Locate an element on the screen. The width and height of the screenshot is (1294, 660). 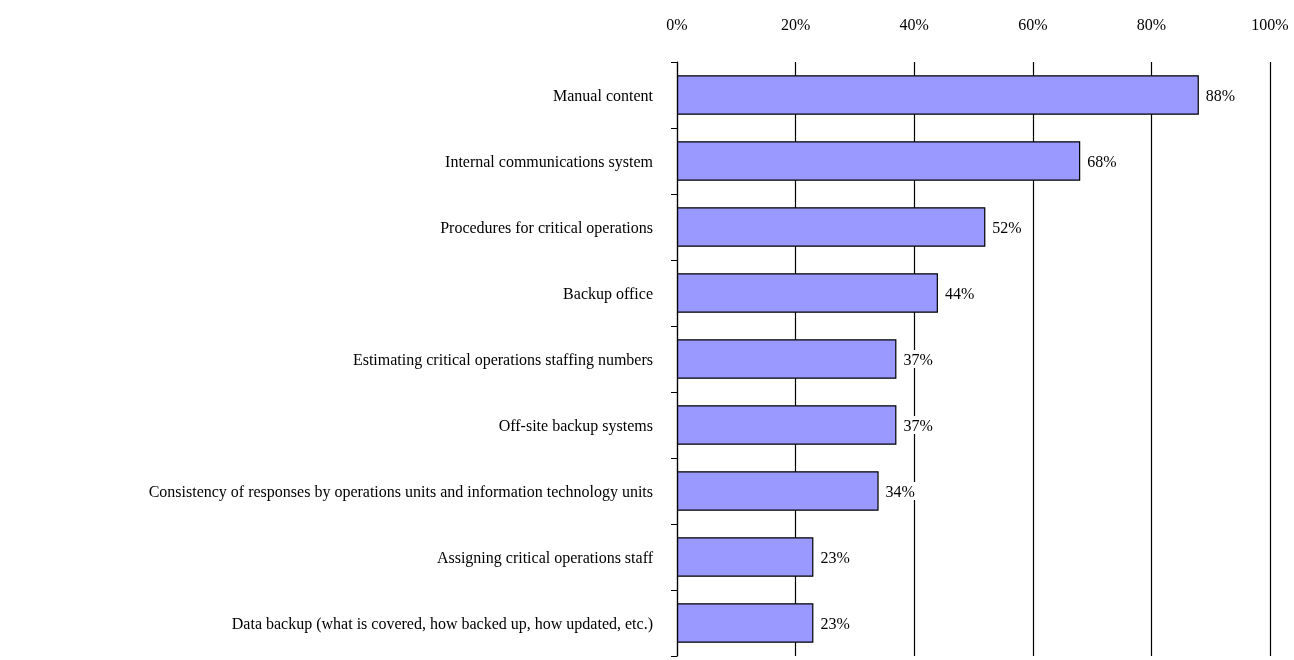
y-tick-label: Estimating critical operations staffing numbers is located at coordinates (502, 359).